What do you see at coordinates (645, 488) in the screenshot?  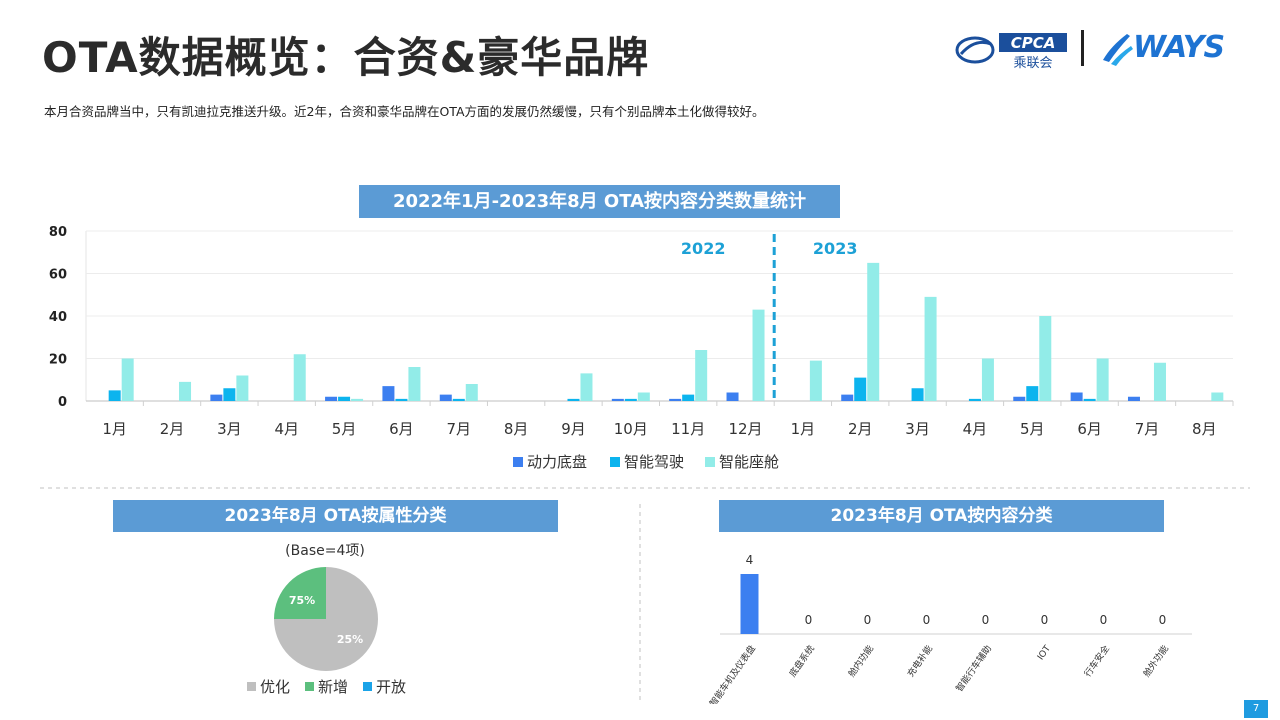 I see `section-divider` at bounding box center [645, 488].